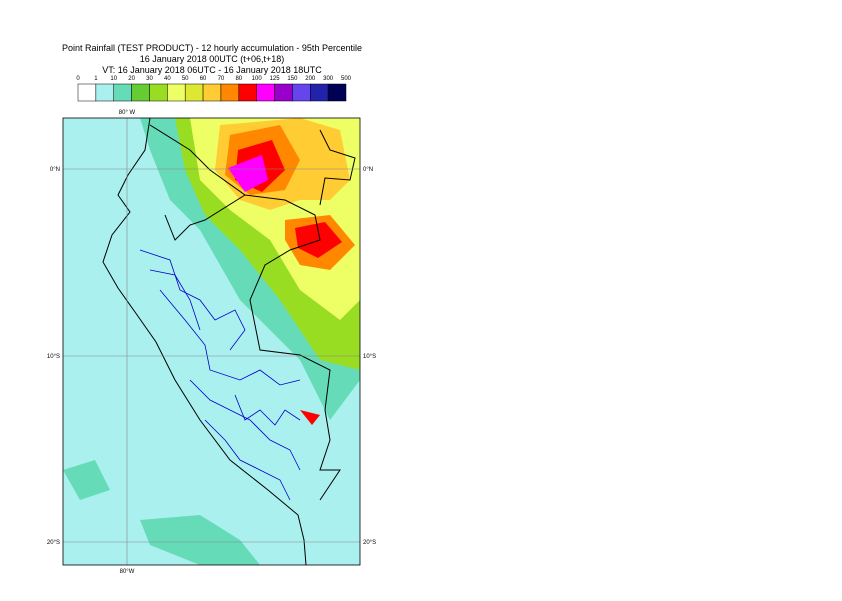 The image size is (842, 601). Describe the element at coordinates (346, 79) in the screenshot. I see `colorbar-label: 500` at that location.